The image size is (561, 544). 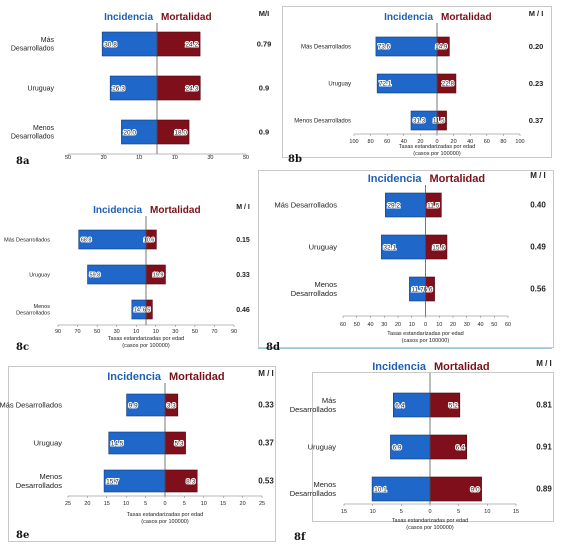 What do you see at coordinates (264, 13) in the screenshot?
I see `mi-header: M/I` at bounding box center [264, 13].